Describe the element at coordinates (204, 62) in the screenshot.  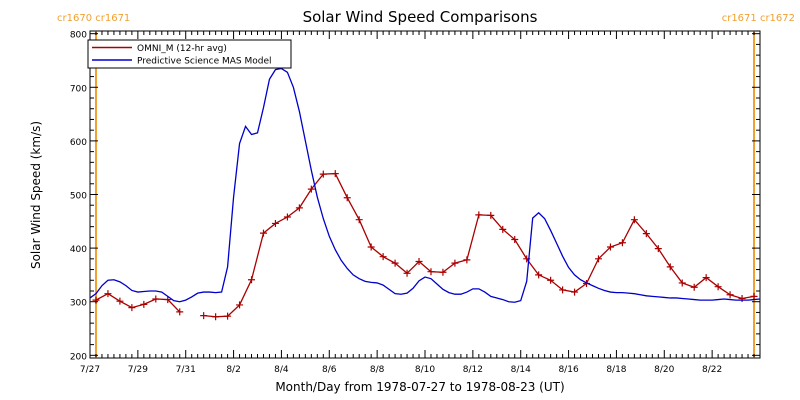
I see `legend-label-mas: Predictive Science MAS Model` at that location.